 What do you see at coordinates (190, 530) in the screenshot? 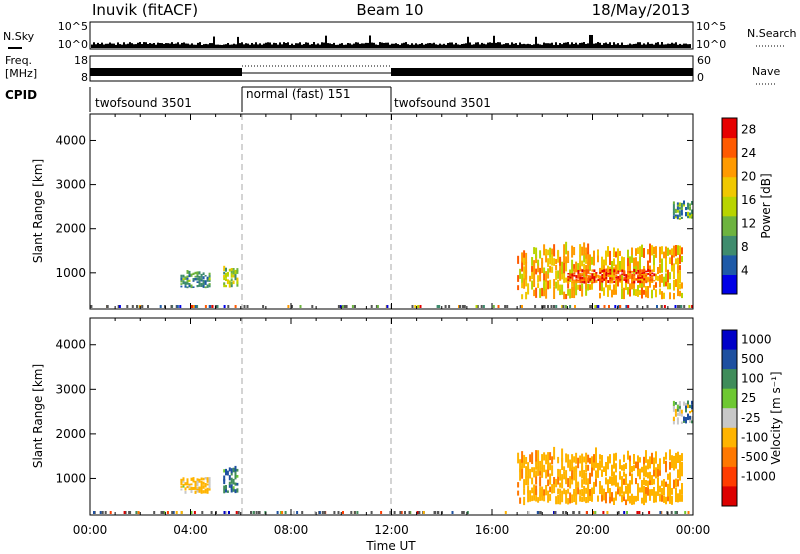
I see `x-tick-label: 04:00` at bounding box center [190, 530].